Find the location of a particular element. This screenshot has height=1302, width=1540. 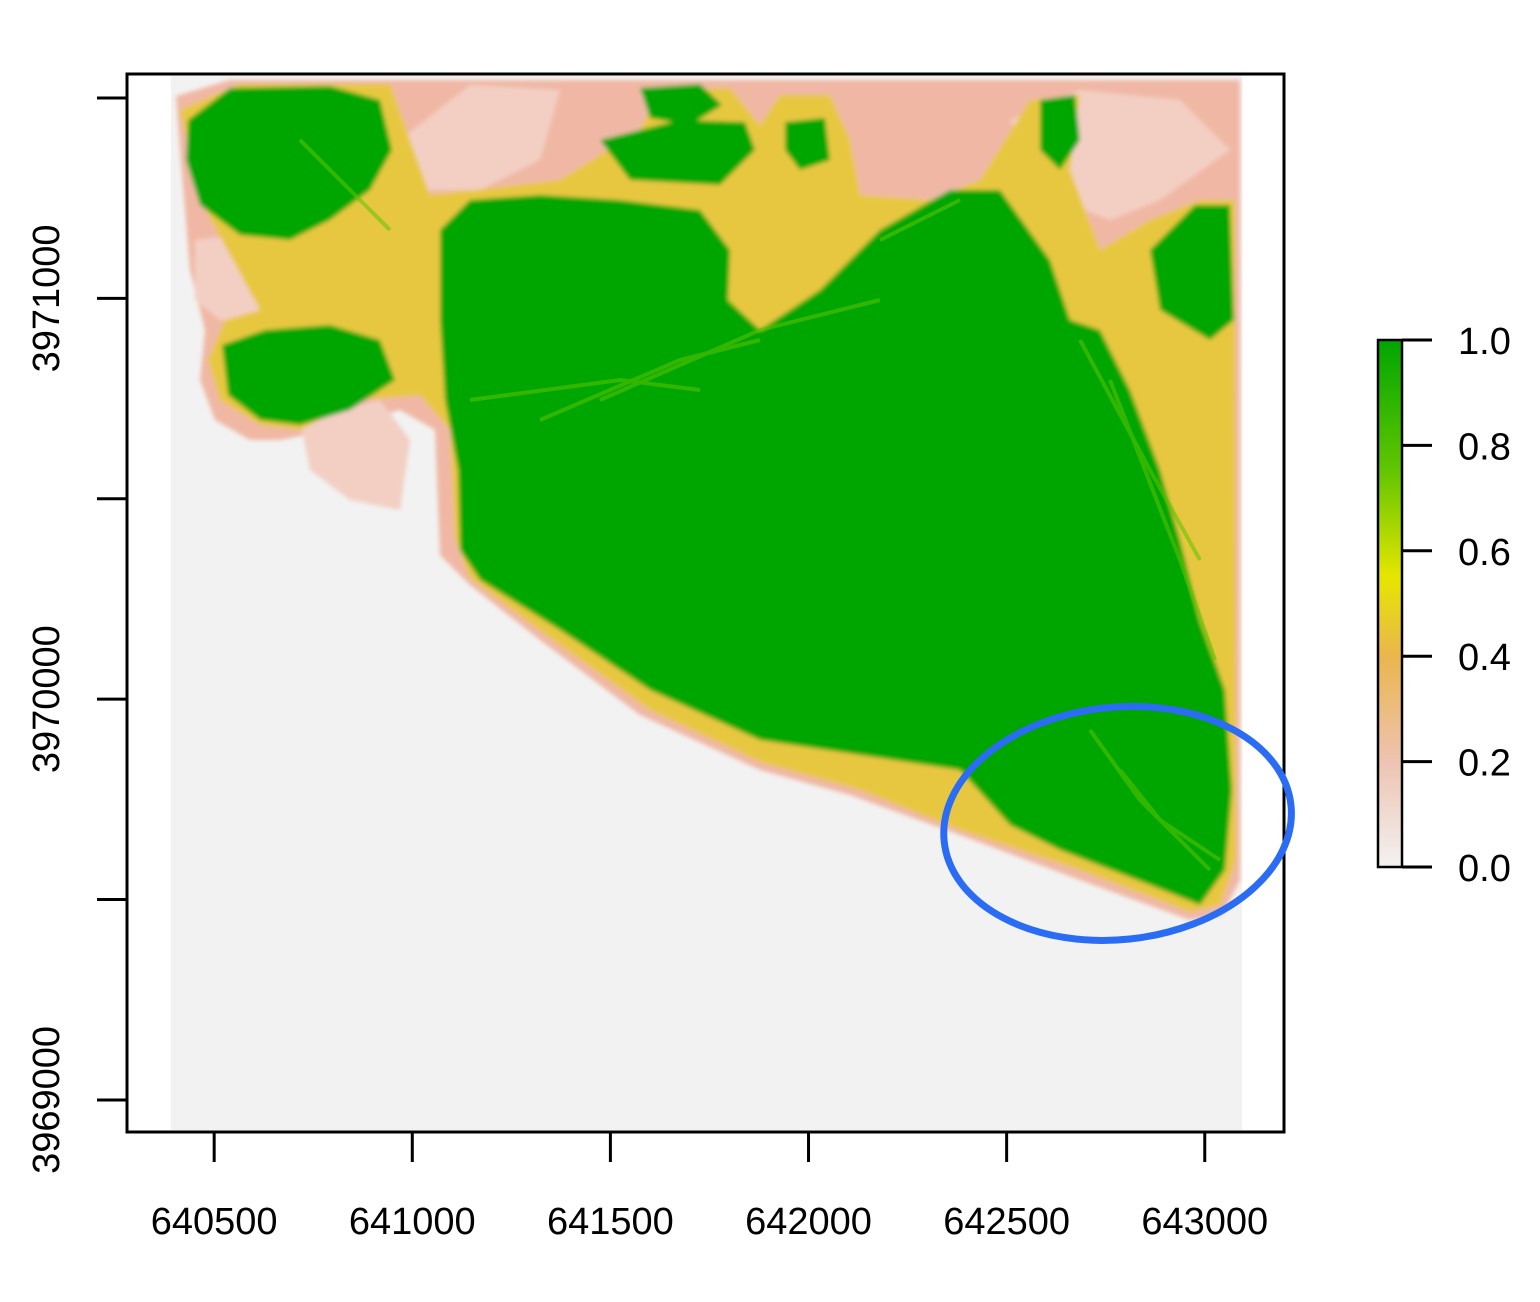

x-tick-label: 642000 is located at coordinates (808, 1222).